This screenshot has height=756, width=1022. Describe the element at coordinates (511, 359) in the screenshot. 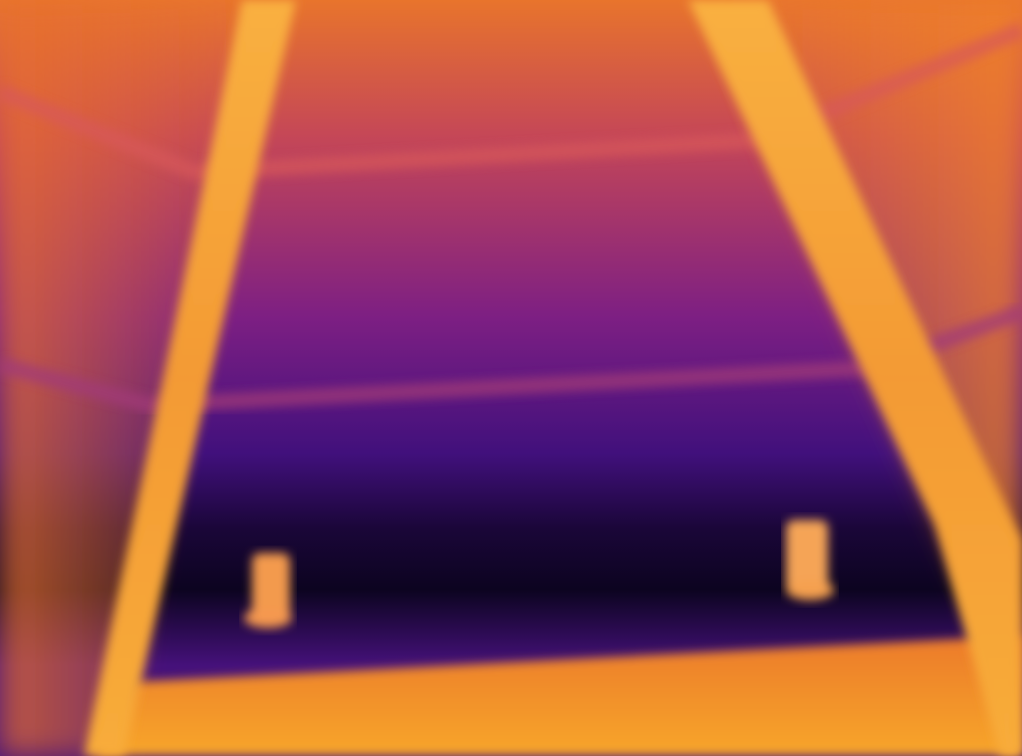

I see `ceiling-beam` at that location.